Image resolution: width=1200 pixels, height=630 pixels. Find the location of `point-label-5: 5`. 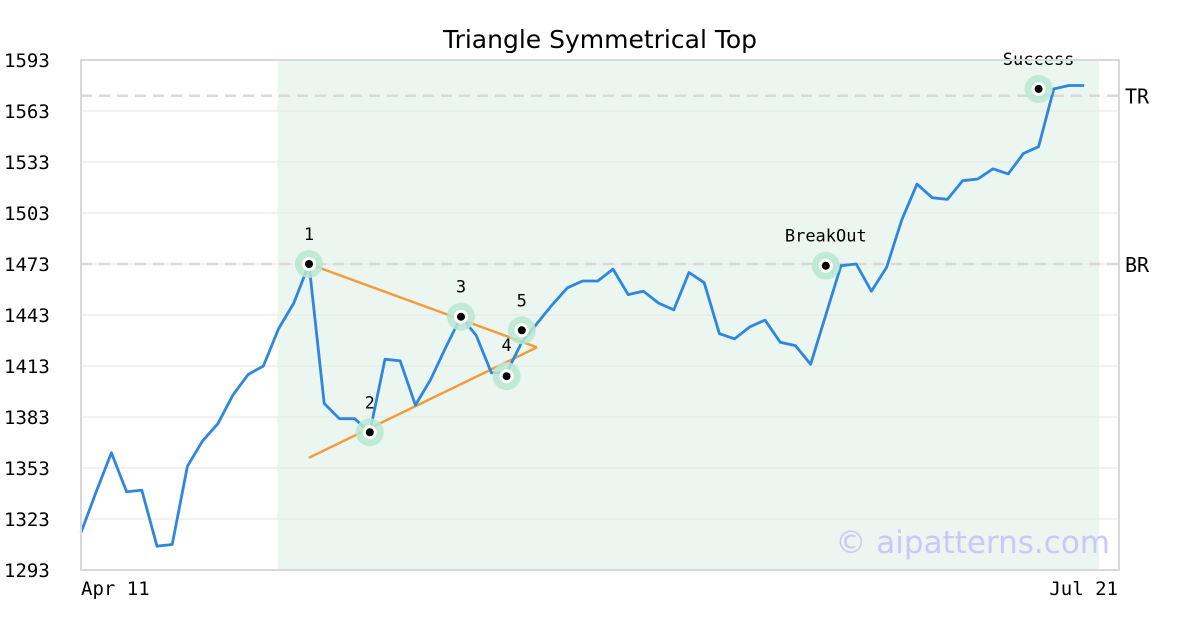

point-label-5: 5 is located at coordinates (522, 301).